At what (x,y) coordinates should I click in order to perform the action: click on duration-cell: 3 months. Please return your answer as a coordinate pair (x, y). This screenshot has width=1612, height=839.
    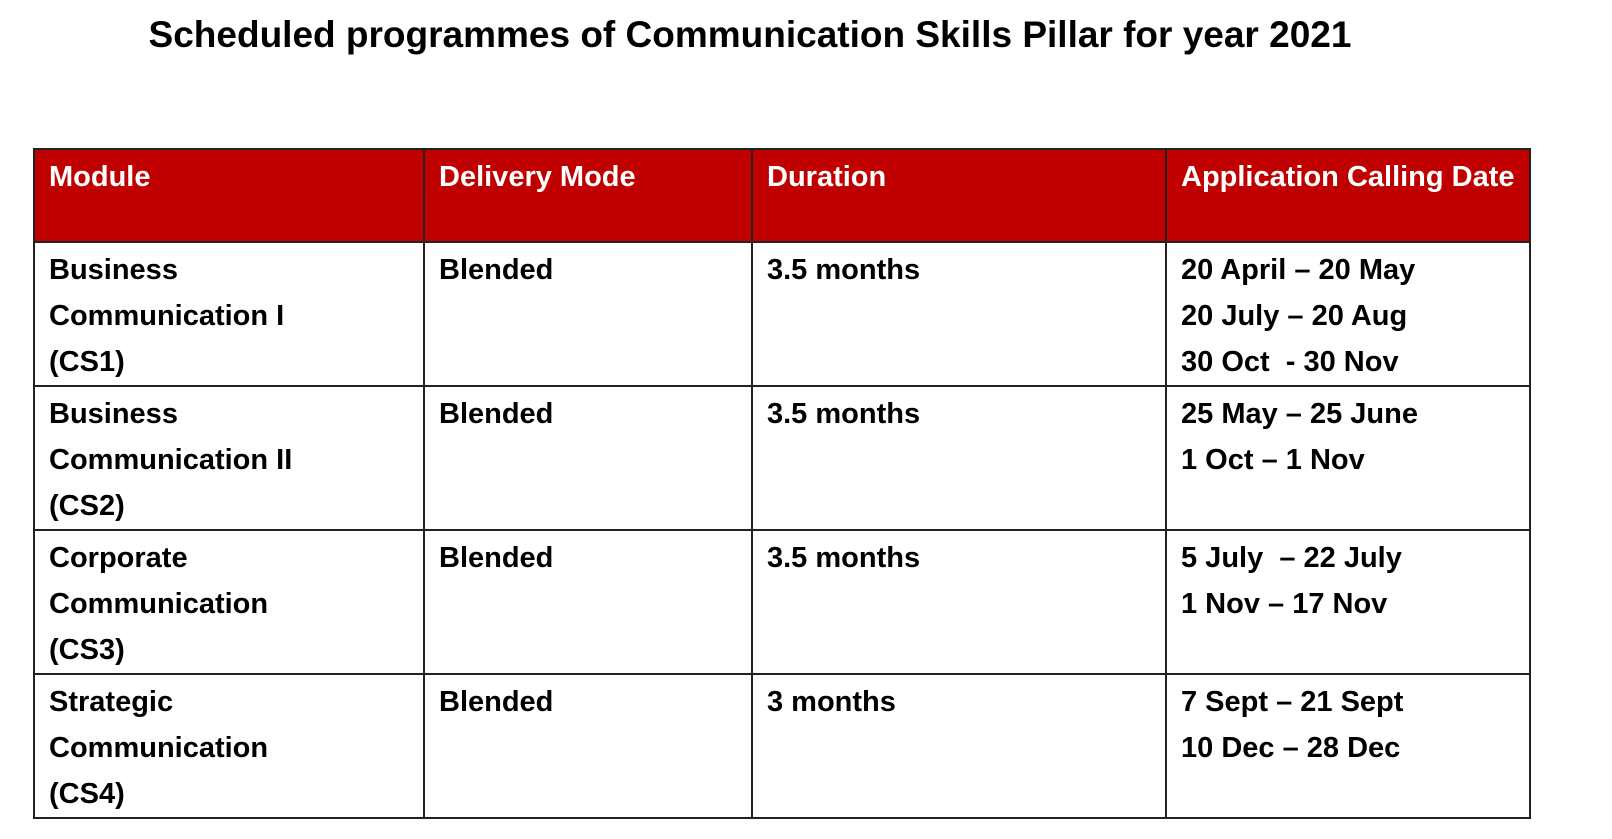
    Looking at the image, I should click on (959, 746).